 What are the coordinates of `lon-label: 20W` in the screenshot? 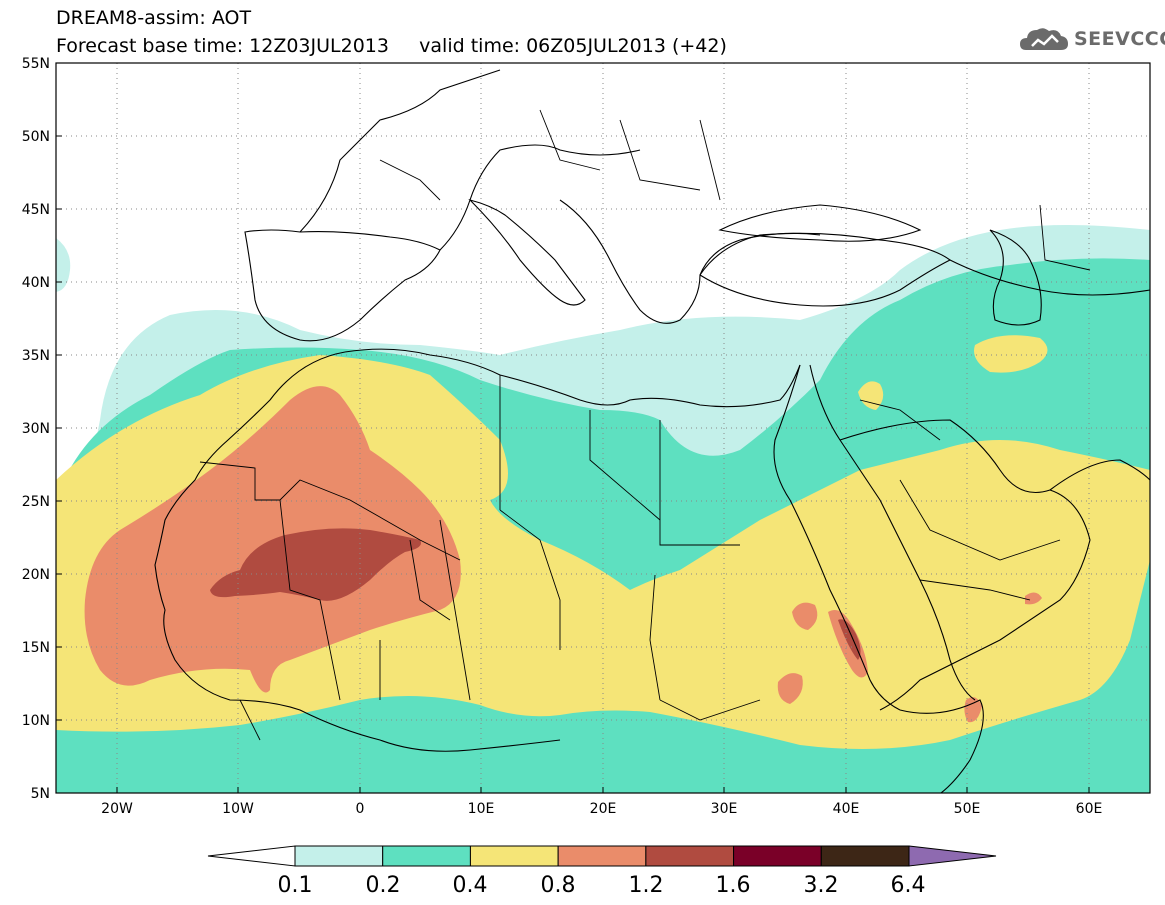 It's located at (117, 809).